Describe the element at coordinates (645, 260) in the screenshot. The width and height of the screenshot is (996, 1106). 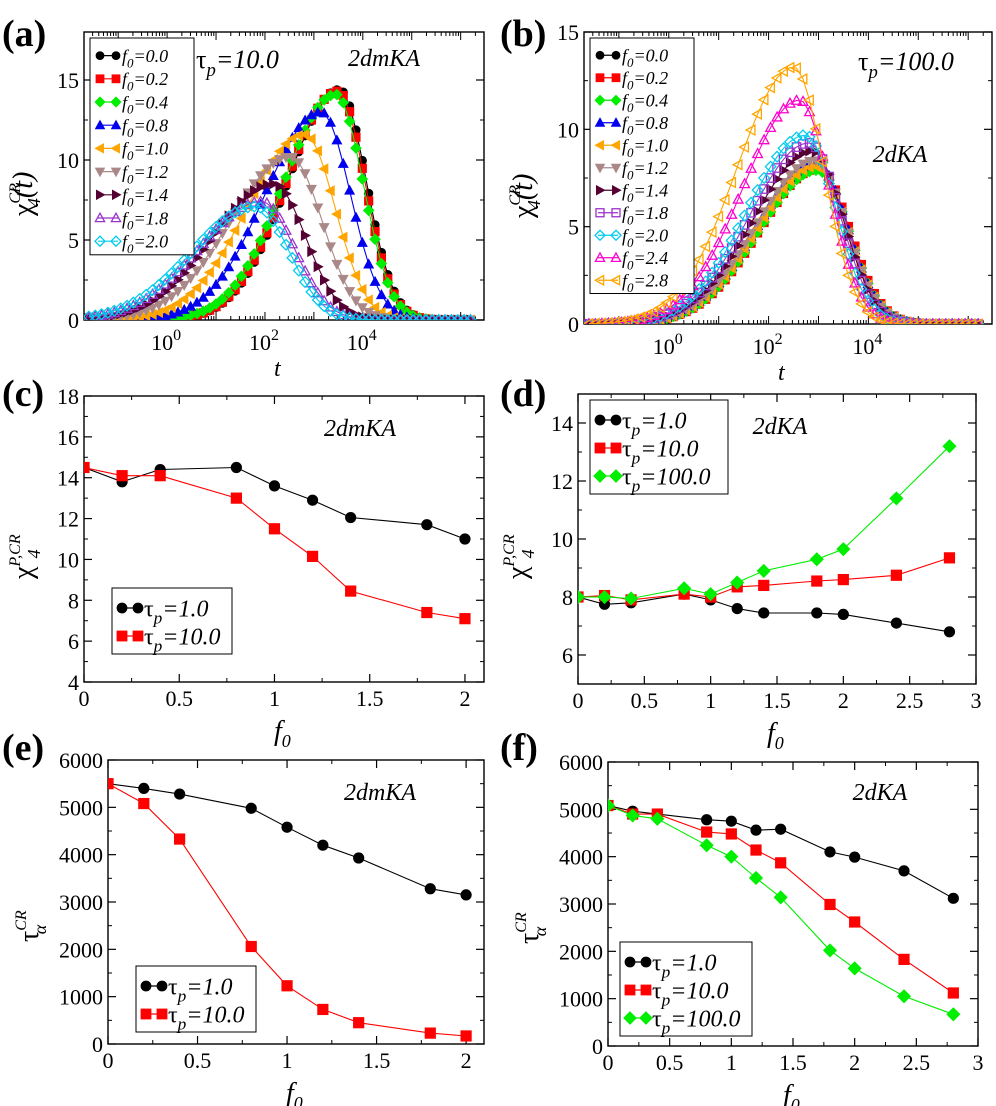
I see `legend-label: f0=2.4` at that location.